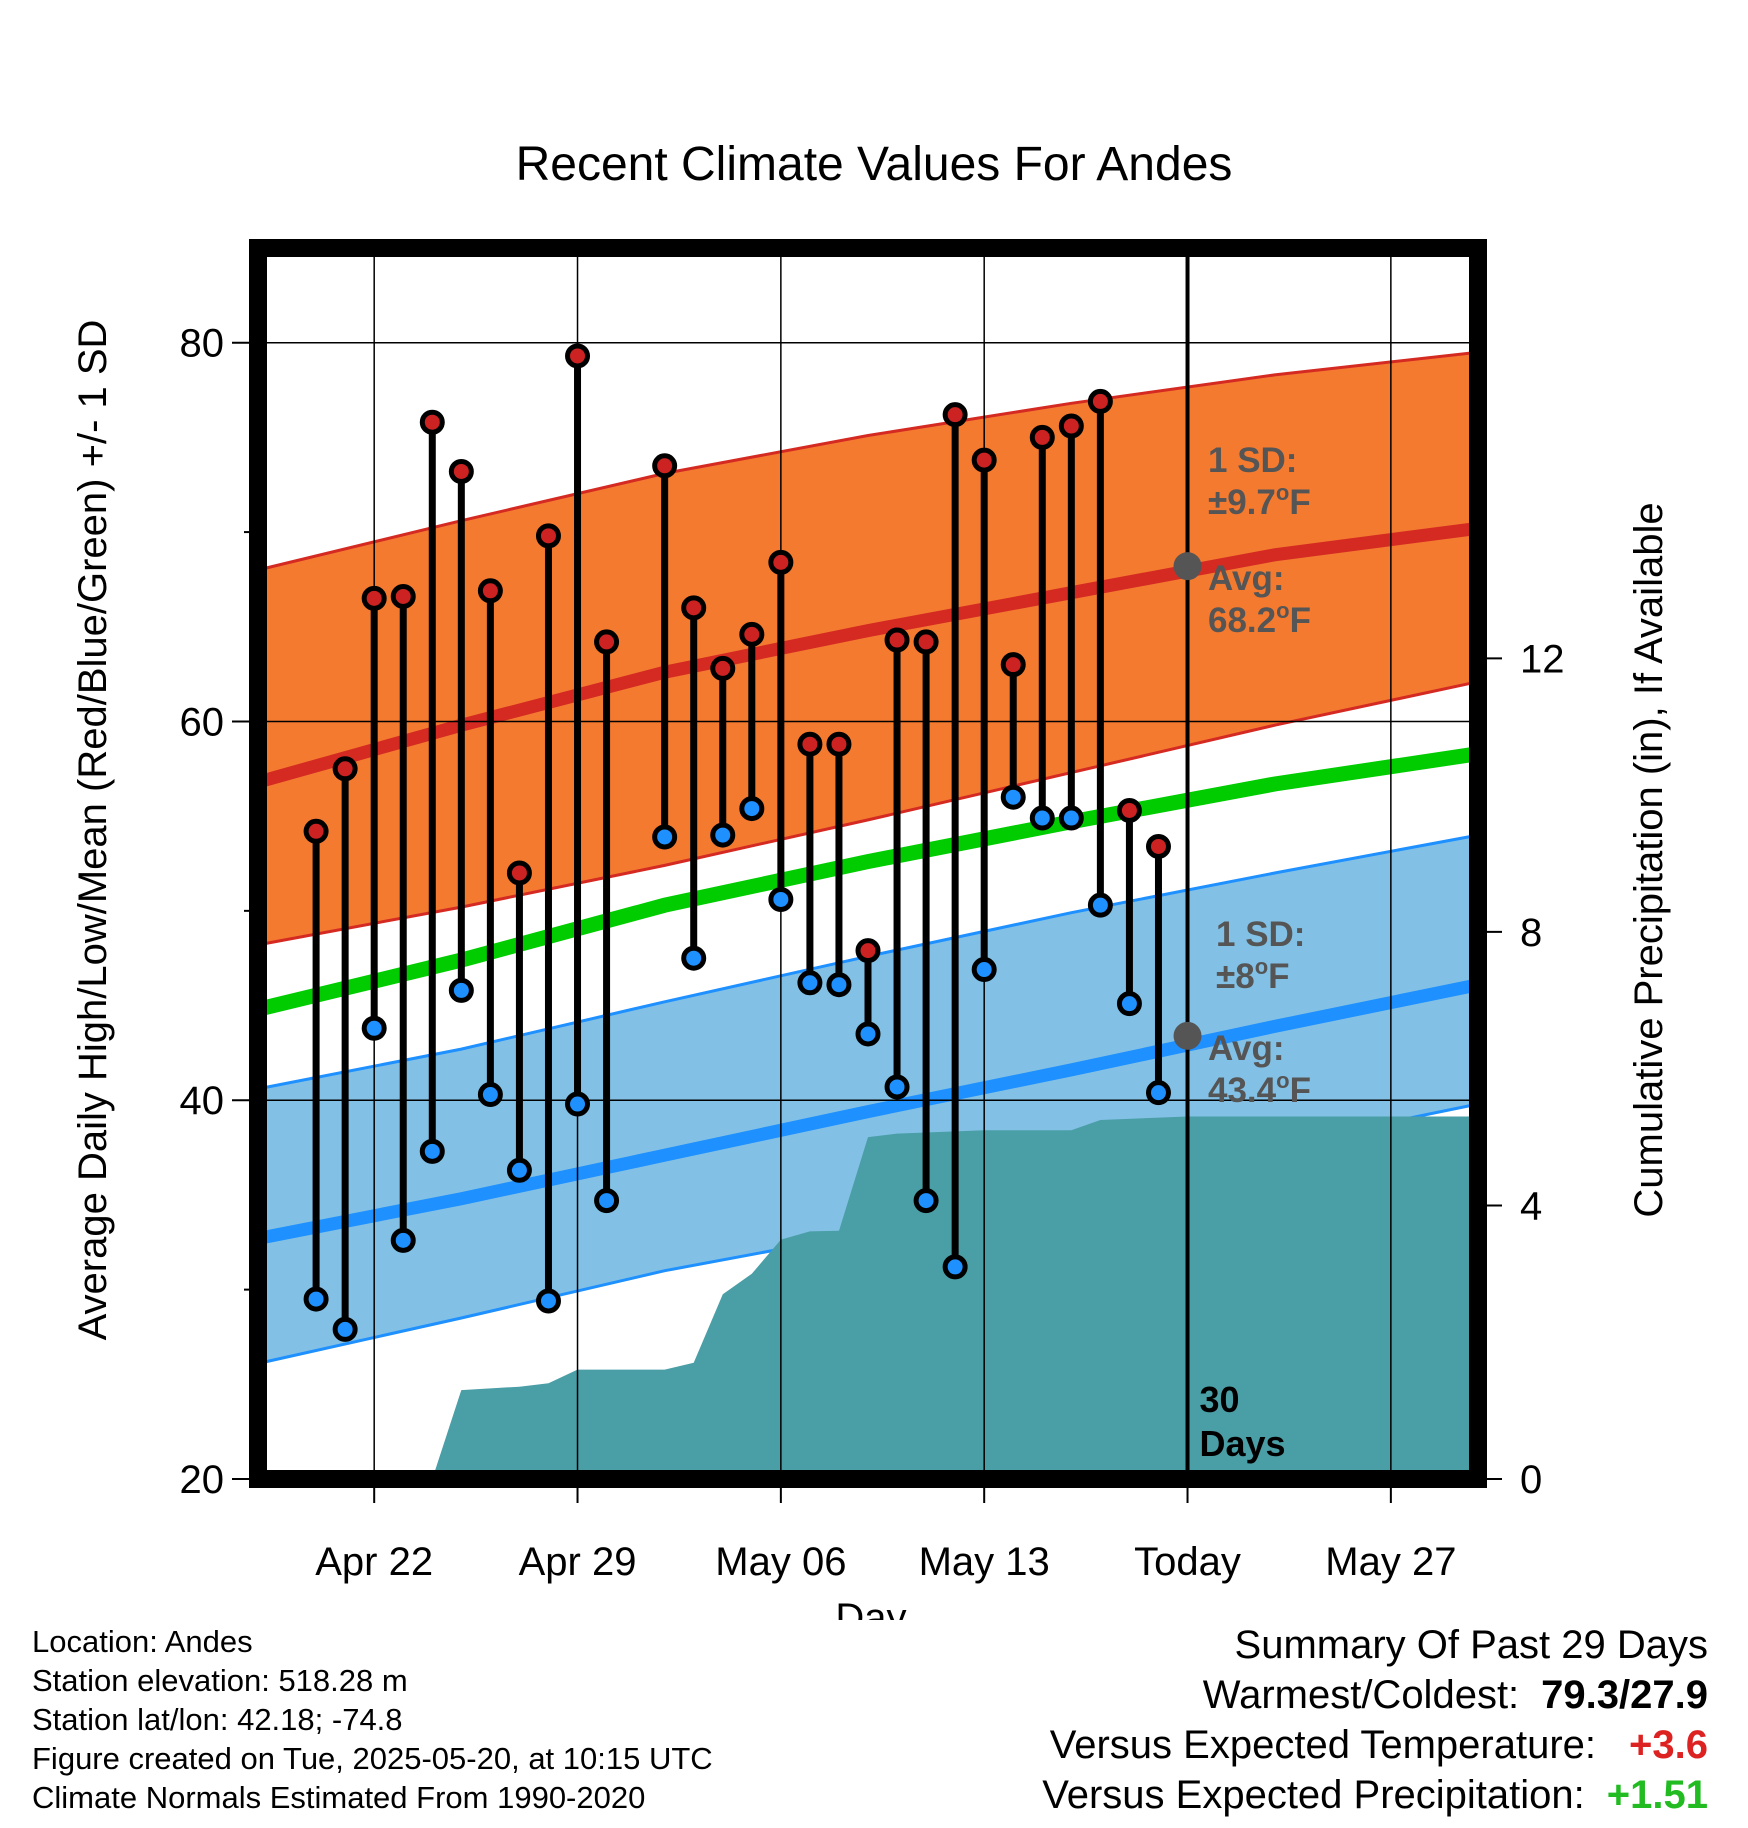 The image size is (1748, 1828). Describe the element at coordinates (780, 1562) in the screenshot. I see `x-tick-label: May 06` at that location.